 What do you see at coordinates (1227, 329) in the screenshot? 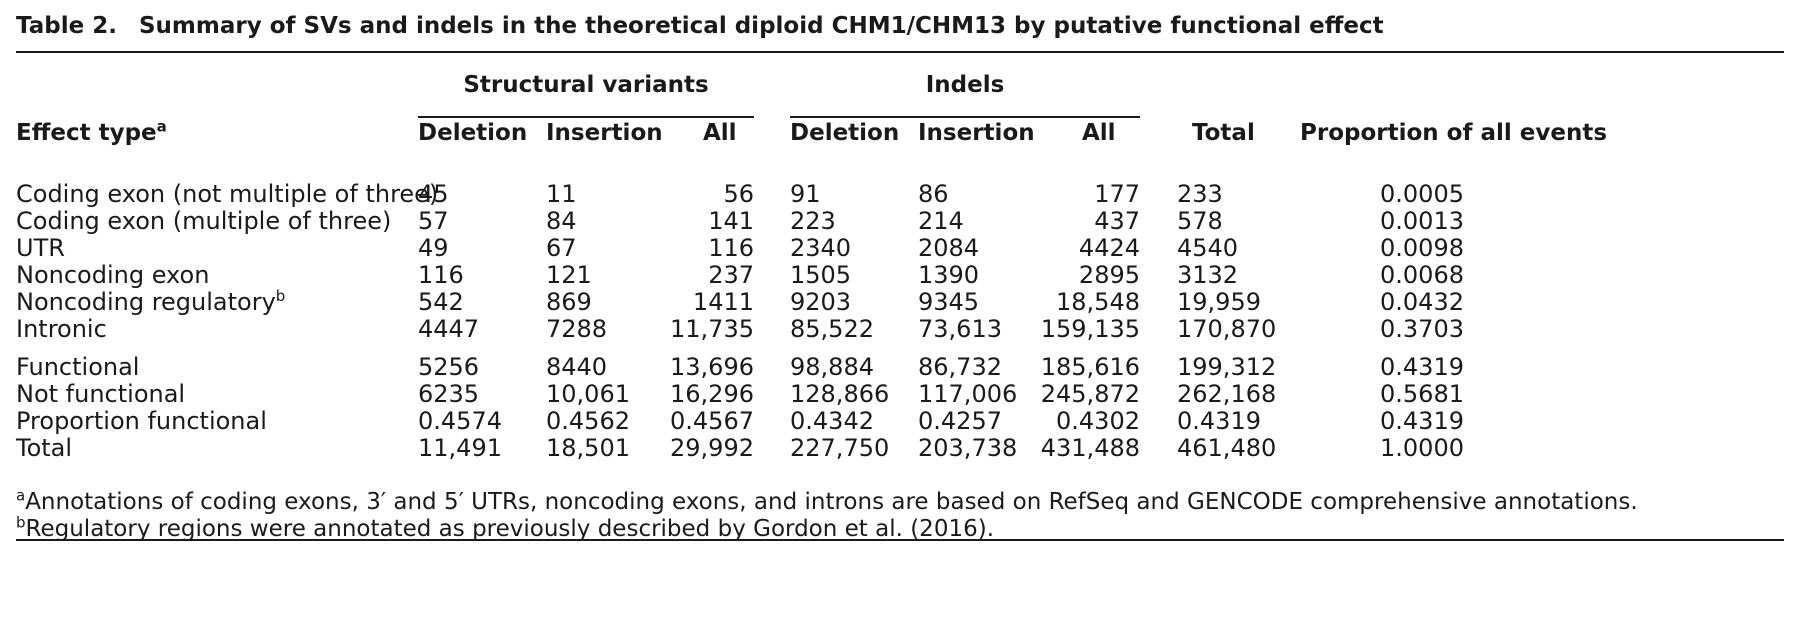
I see `cell-total: 170,870` at bounding box center [1227, 329].